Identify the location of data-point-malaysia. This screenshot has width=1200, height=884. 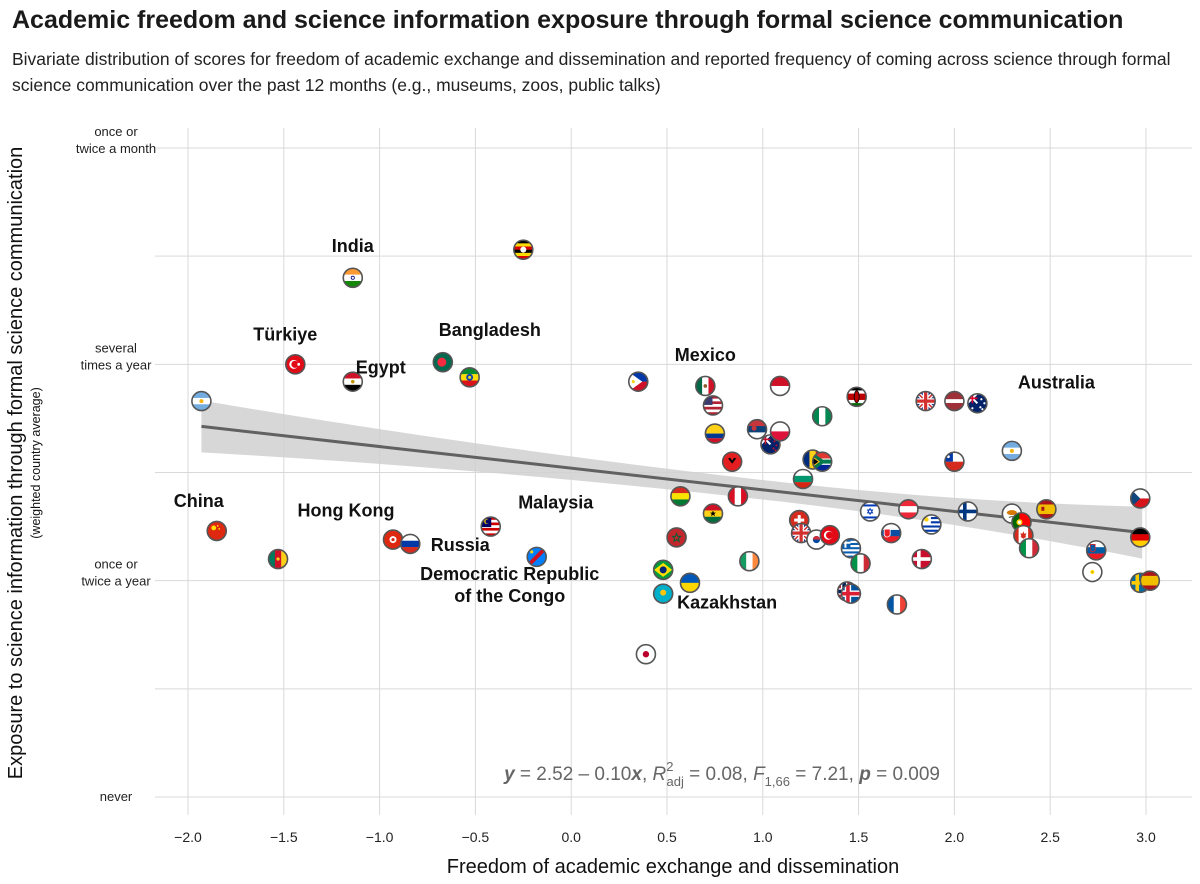
(491, 526).